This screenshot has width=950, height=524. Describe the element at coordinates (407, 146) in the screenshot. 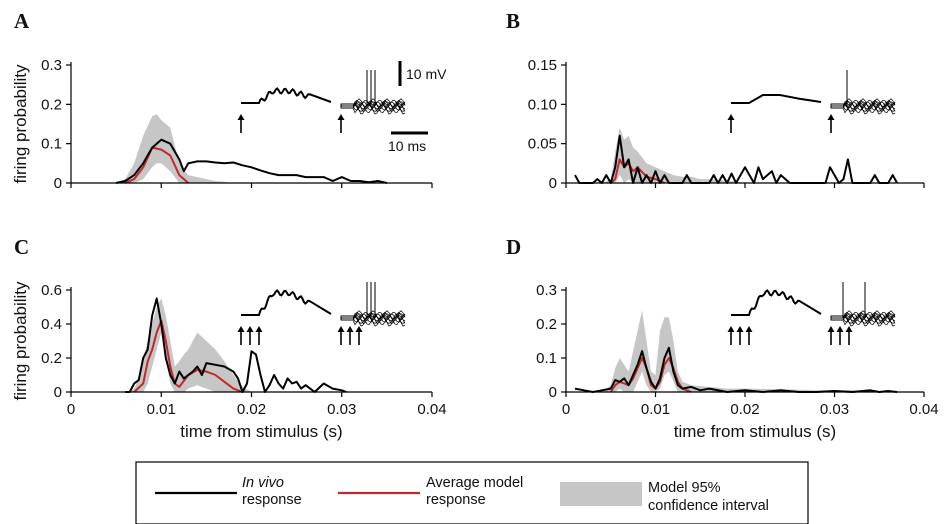

I see `time-scalebar-label: 10 ms` at that location.